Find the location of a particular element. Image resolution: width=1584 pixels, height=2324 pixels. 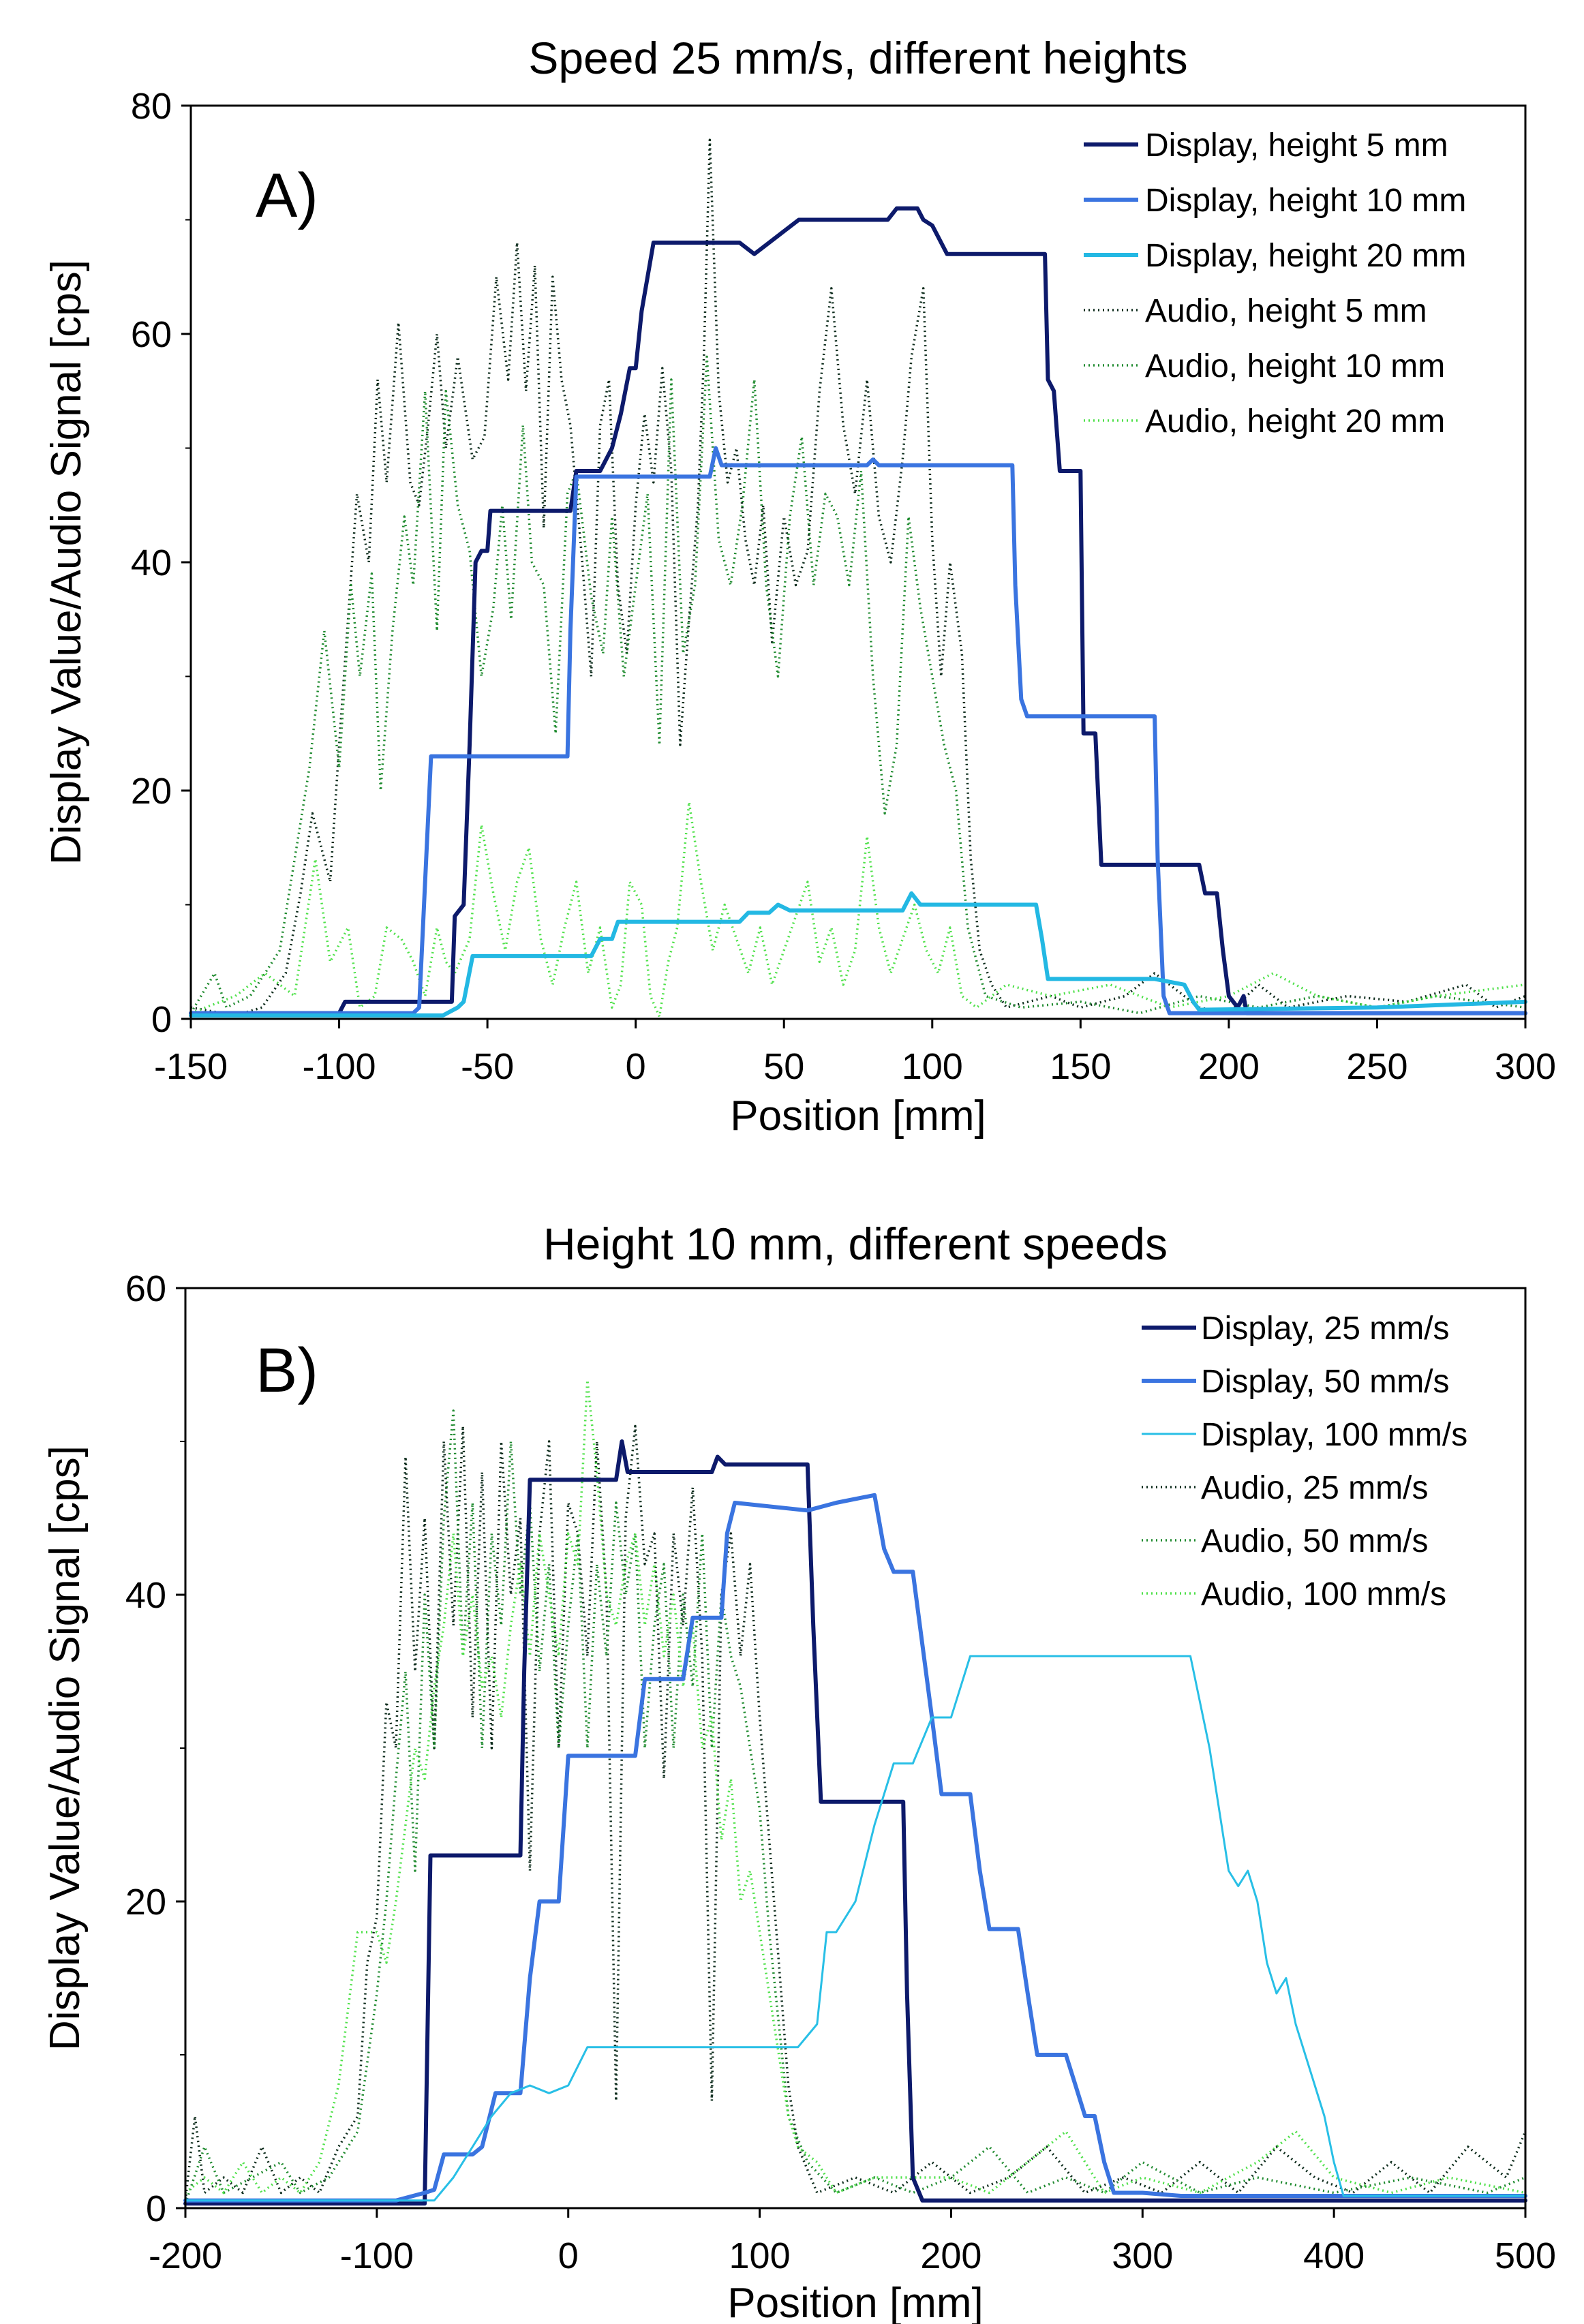

charta-x-tick-label: -150 is located at coordinates (191, 1066).